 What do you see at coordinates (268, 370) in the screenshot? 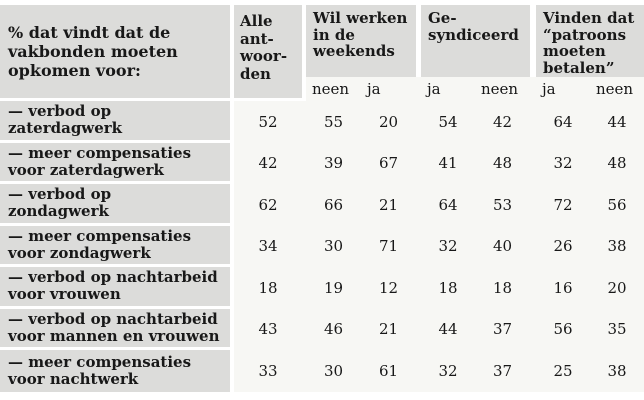
I see `value-cell: 33` at bounding box center [268, 370].